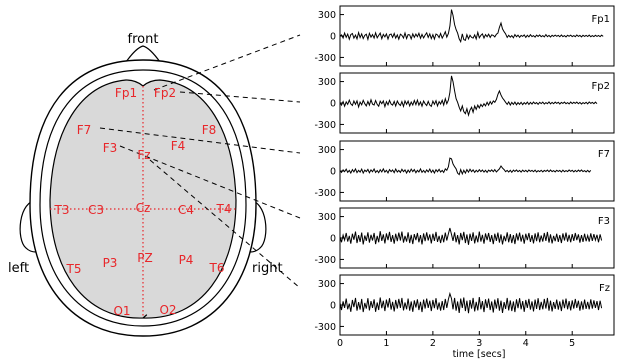 This screenshot has height=360, width=623. I want to click on trace-panel-fp2: 300 0 -300 Fp2, so click(464, 103).